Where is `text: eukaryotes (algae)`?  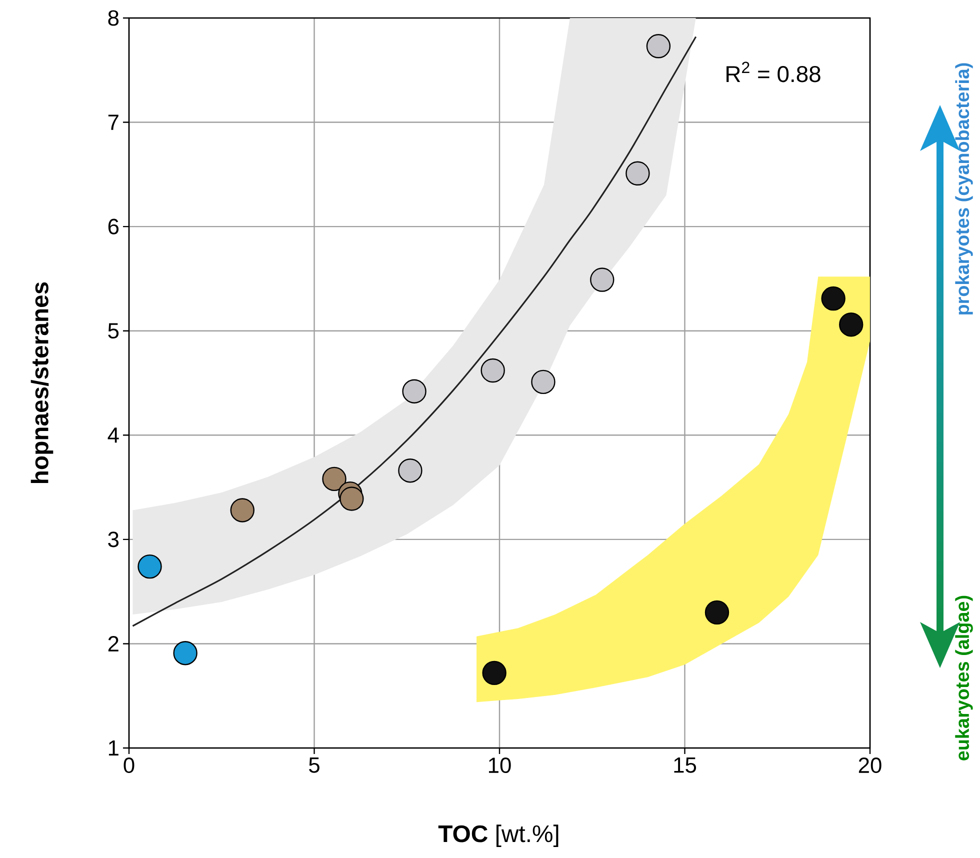
text: eukaryotes (algae) is located at coordinates (964, 678).